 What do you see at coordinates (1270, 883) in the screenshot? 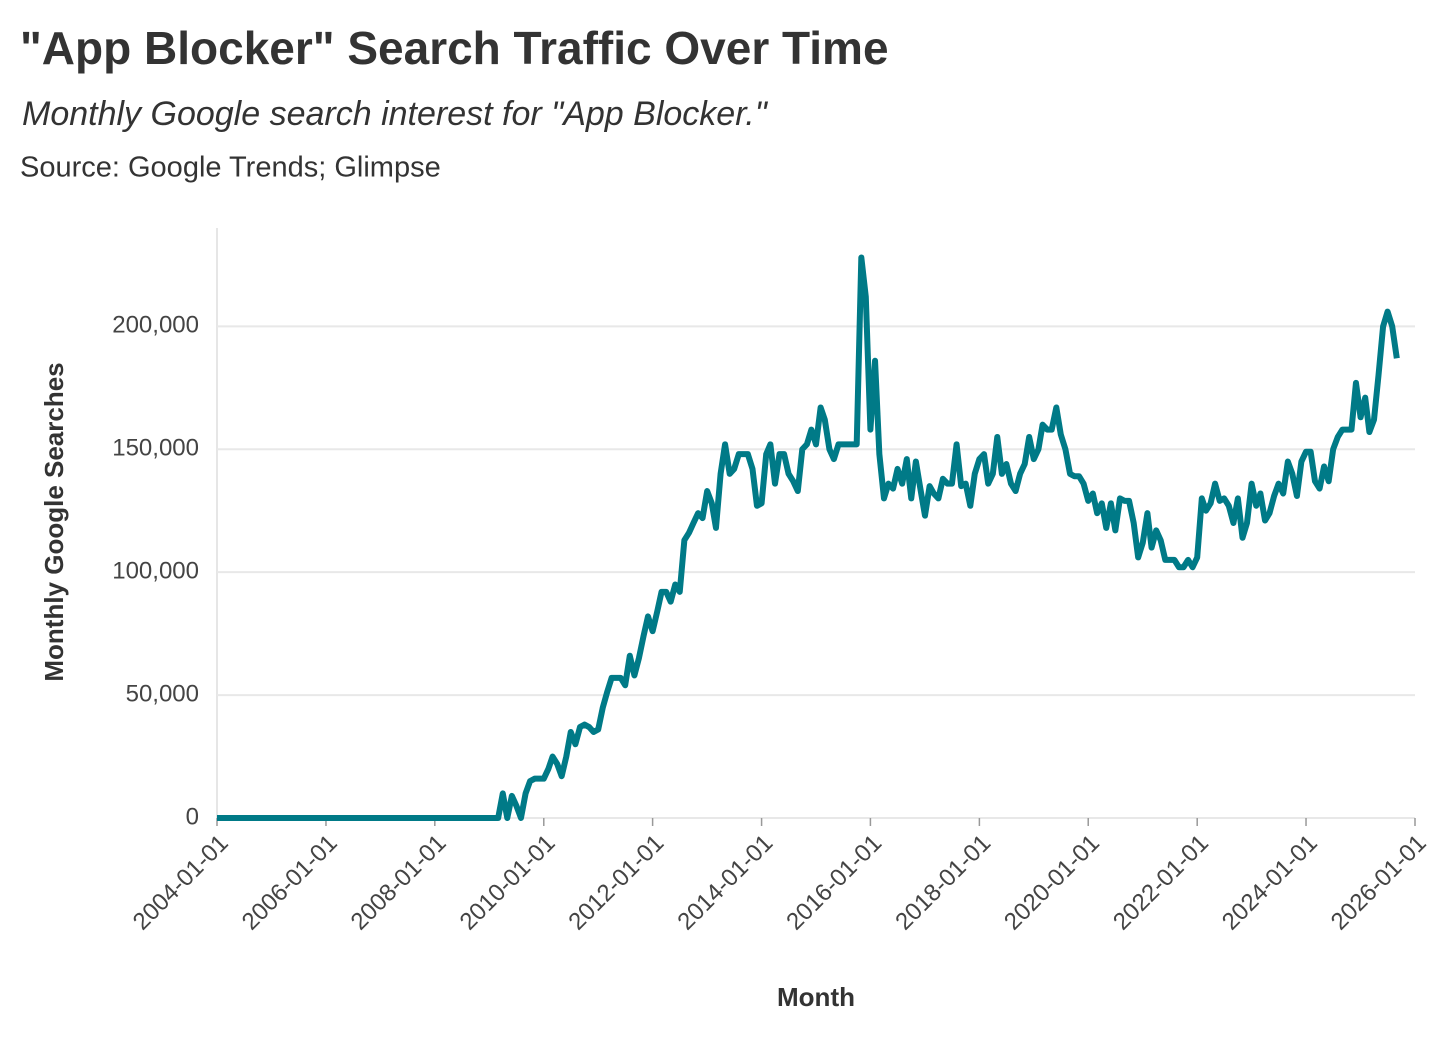
I see `x-tick-label: 2024-01-01` at bounding box center [1270, 883].